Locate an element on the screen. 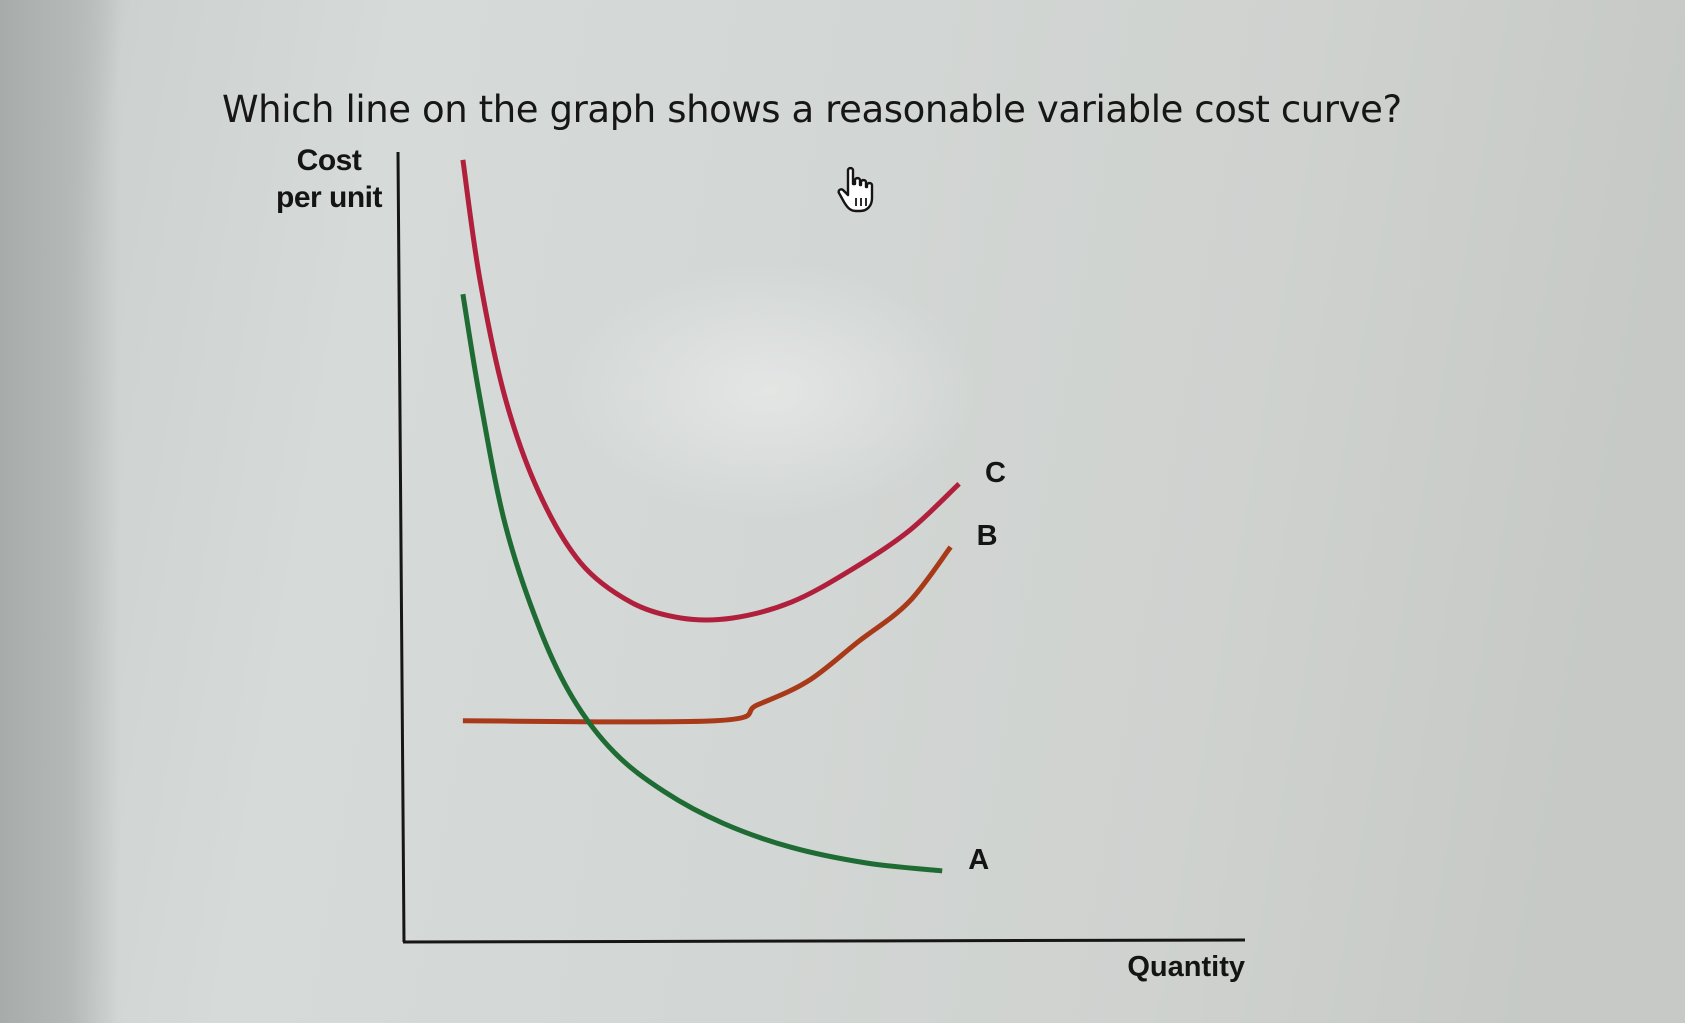  hand-pointer-icon is located at coordinates (855, 189).